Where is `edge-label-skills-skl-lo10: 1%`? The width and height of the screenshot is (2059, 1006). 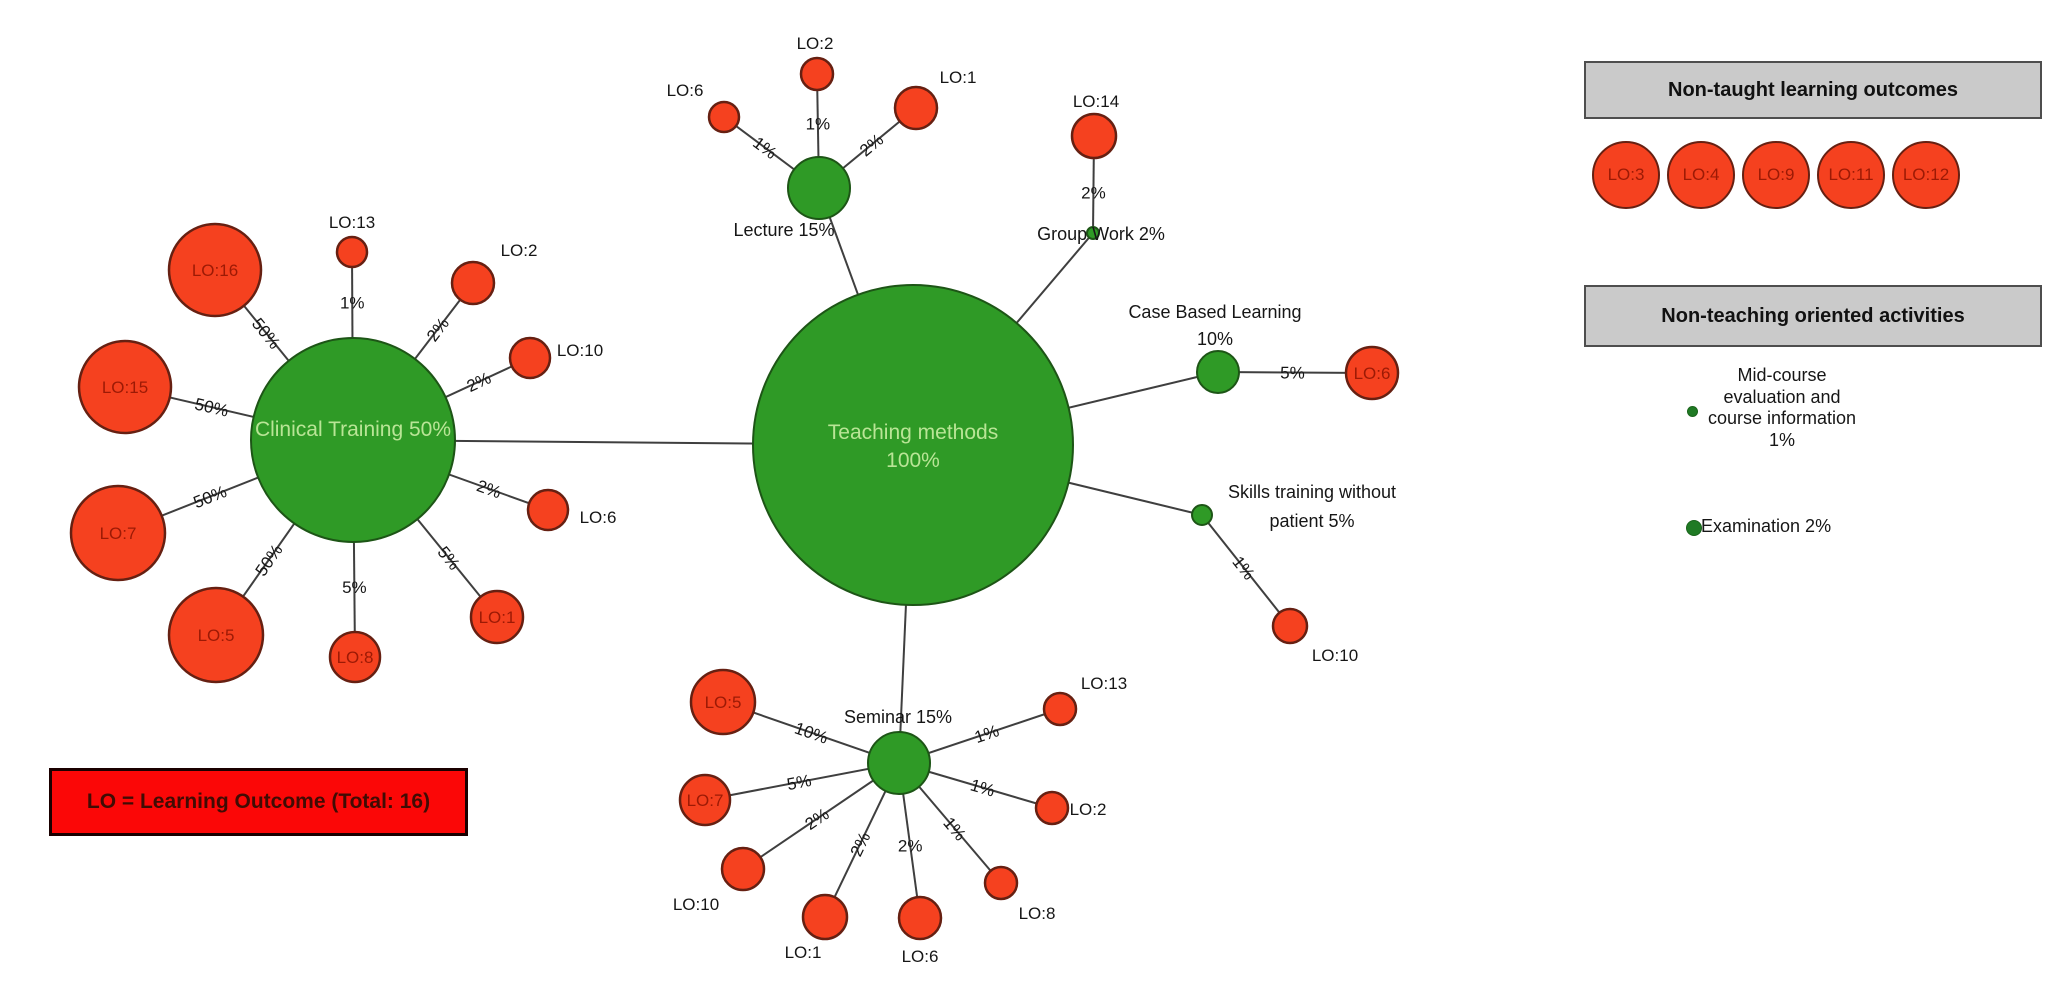 edge-label-skills-skl-lo10: 1% is located at coordinates (1243, 568).